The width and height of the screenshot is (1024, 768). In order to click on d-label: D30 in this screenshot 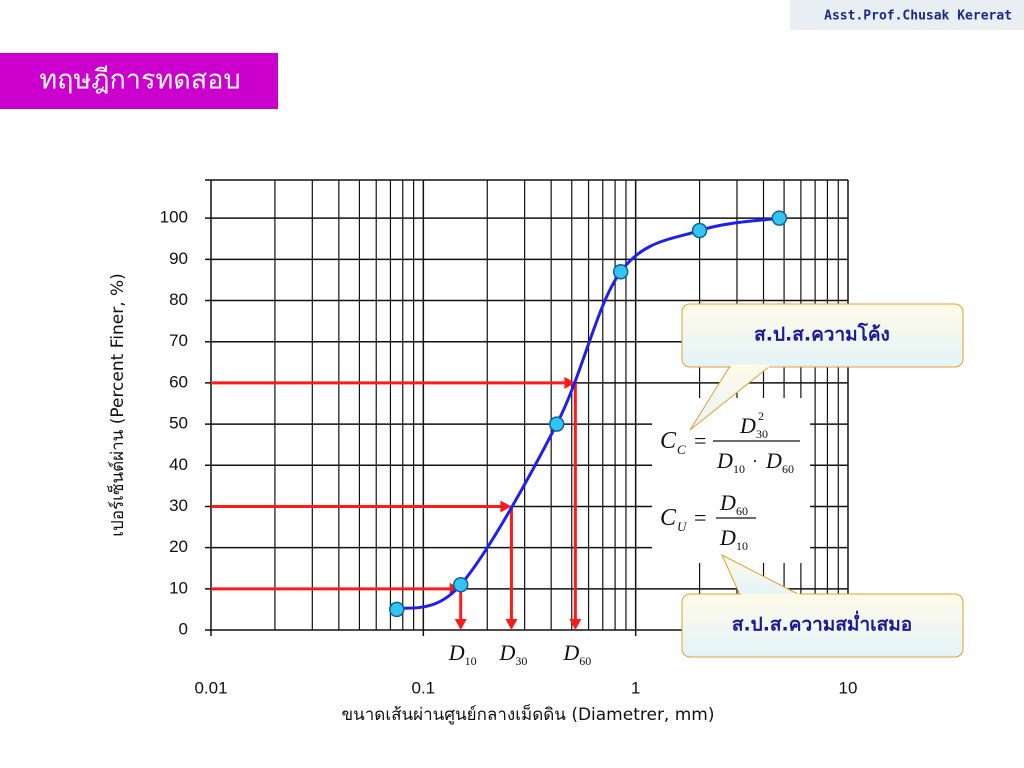, I will do `click(512, 654)`.